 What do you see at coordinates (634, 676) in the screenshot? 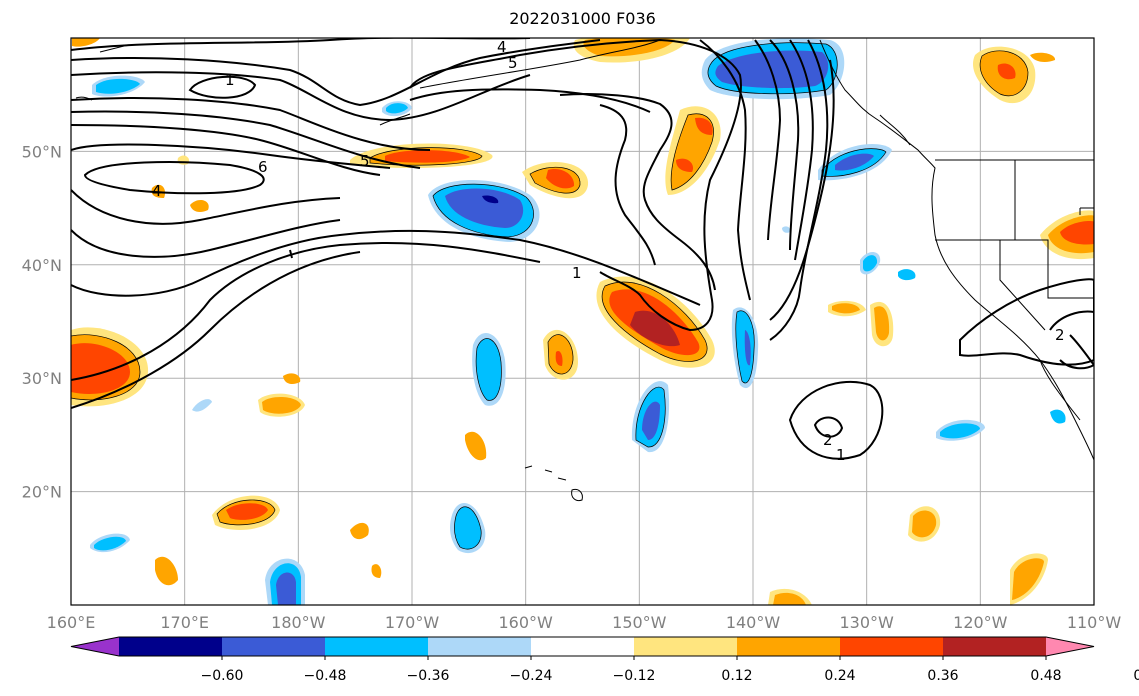
I see `colorbar-tick-label: −0.12` at bounding box center [634, 676].